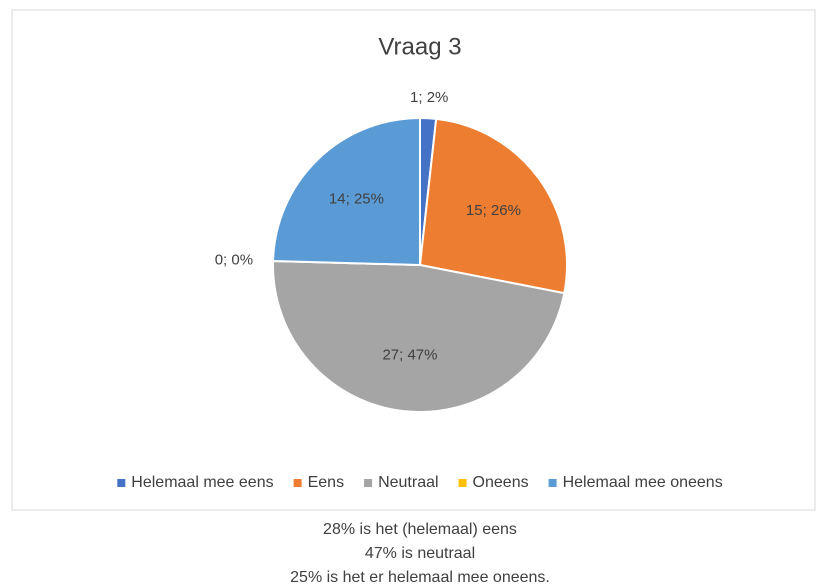 The width and height of the screenshot is (817, 588). I want to click on legend-label: Neutraal, so click(408, 482).